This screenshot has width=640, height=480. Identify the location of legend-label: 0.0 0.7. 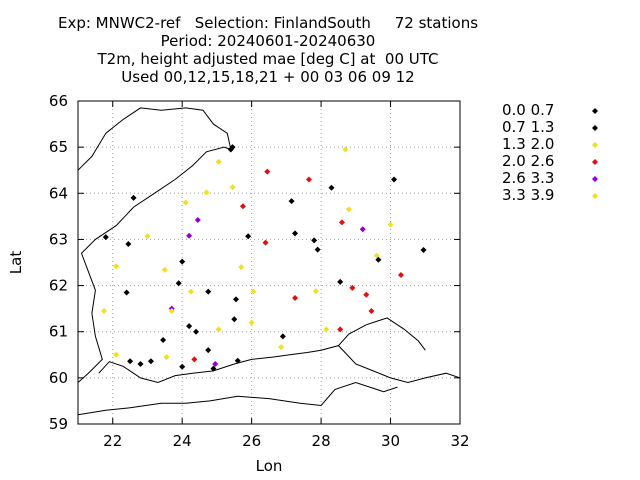
(528, 110).